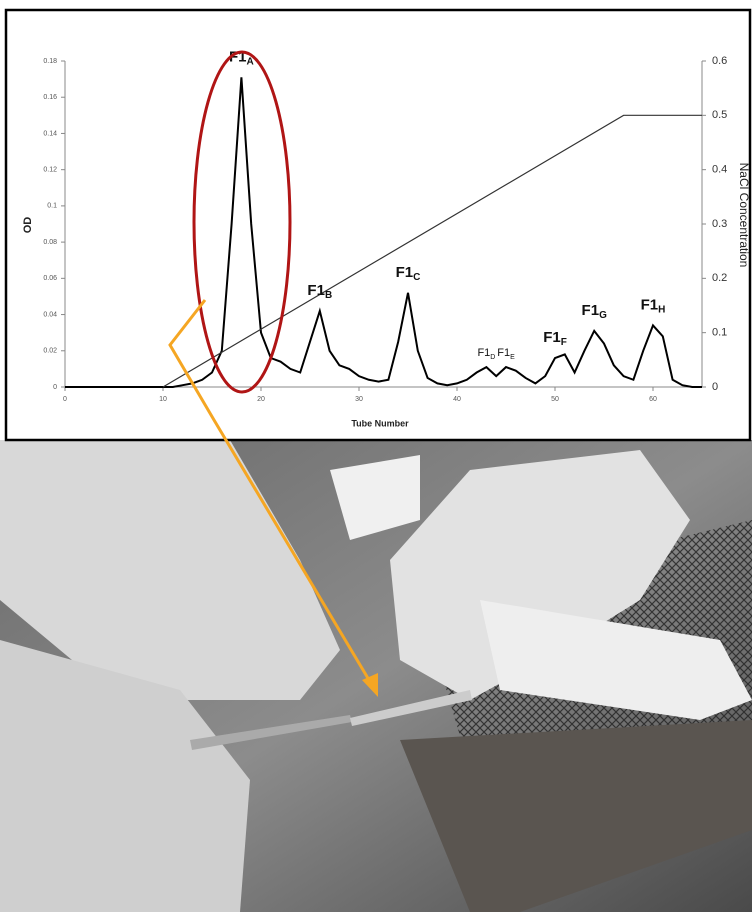 Image resolution: width=752 pixels, height=912 pixels. I want to click on y2-tick-label: 0.3, so click(719, 224).